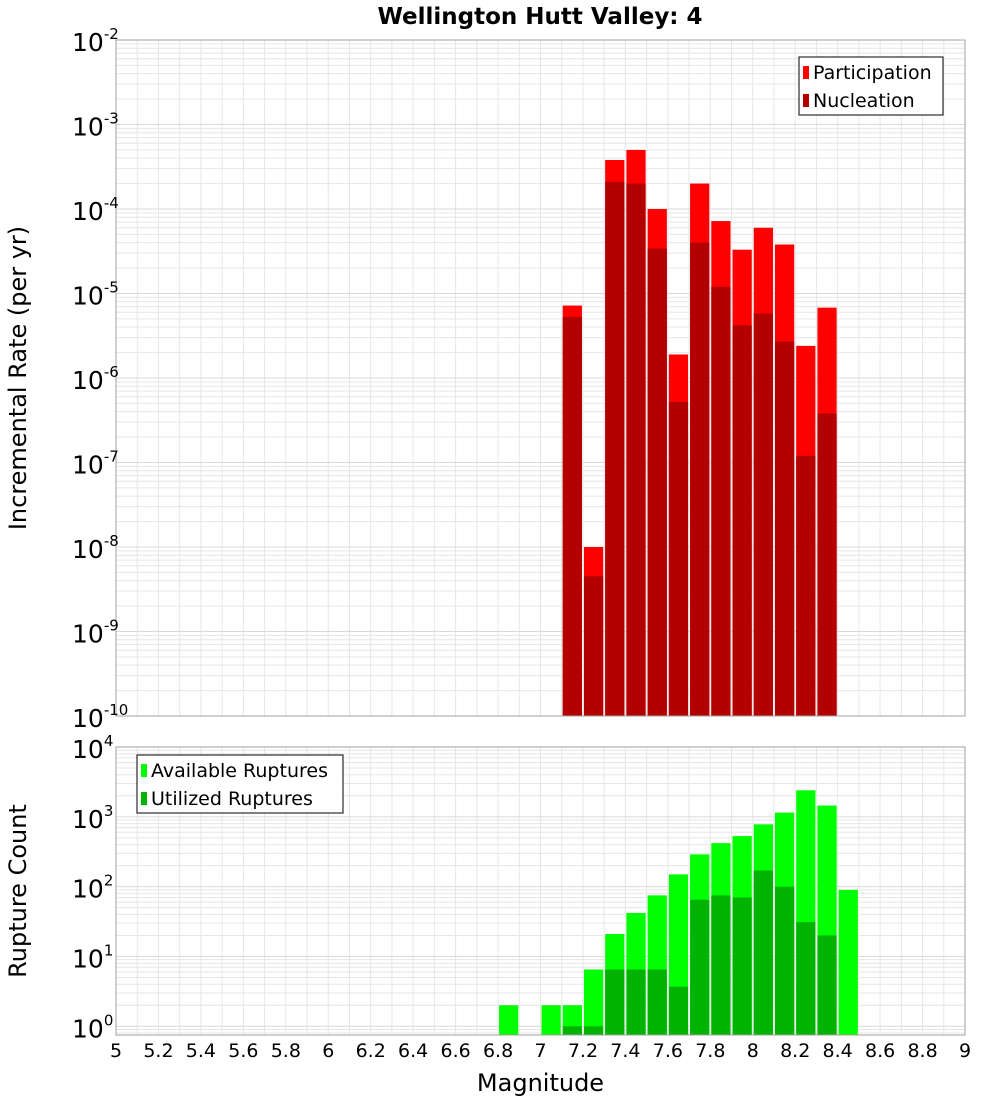 This screenshot has height=1100, width=1000. What do you see at coordinates (753, 1051) in the screenshot?
I see `count-x-tick-label: 8` at bounding box center [753, 1051].